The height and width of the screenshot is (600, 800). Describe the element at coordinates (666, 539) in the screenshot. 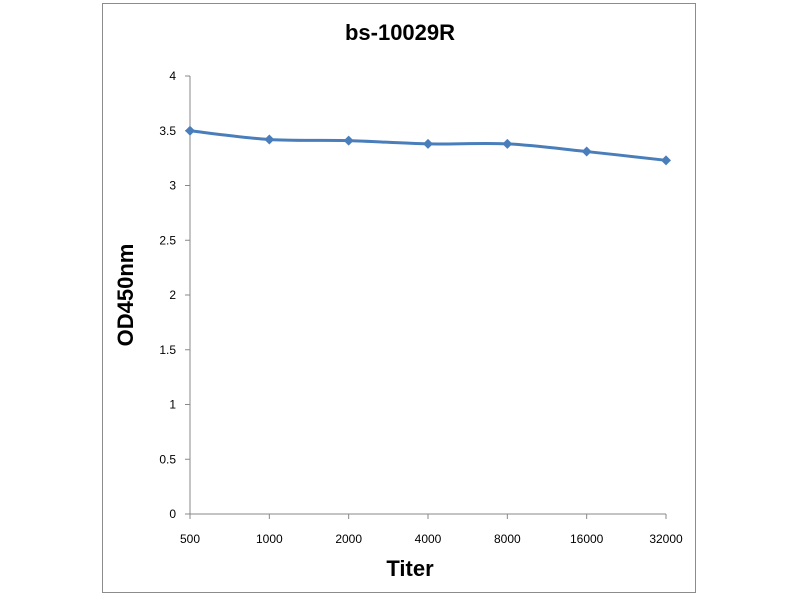

I see `x-tick-label: 32000` at that location.